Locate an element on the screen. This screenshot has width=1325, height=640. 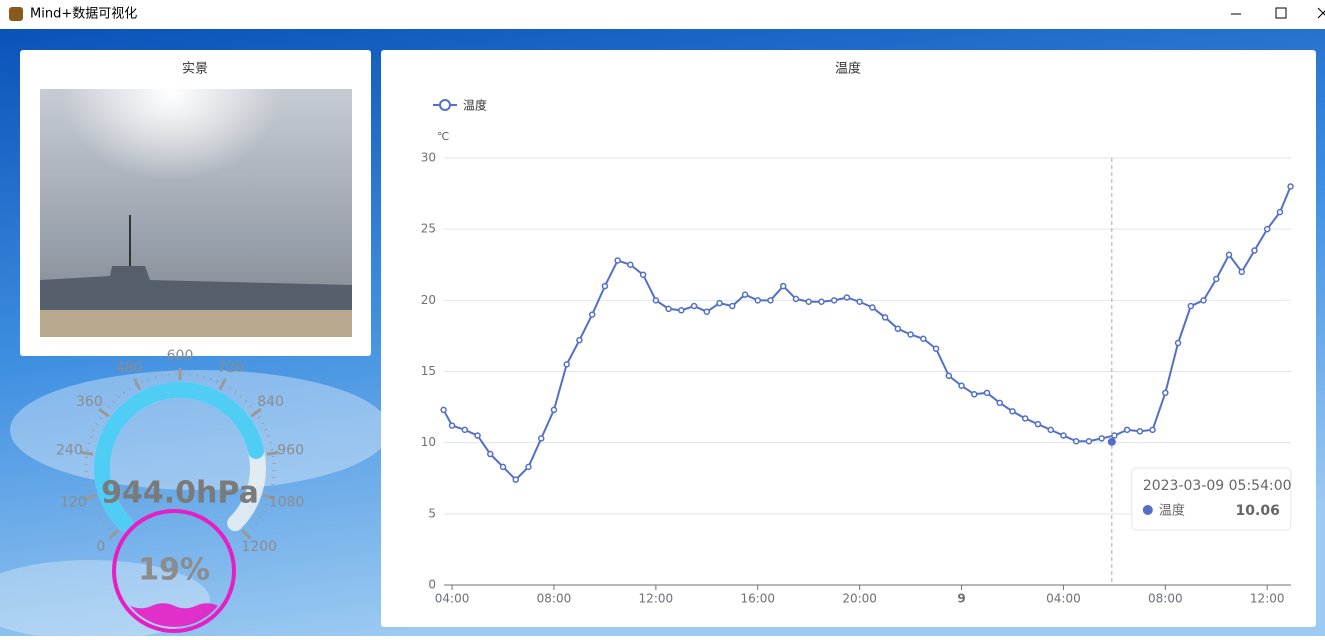
gauge-tick-label: 840 is located at coordinates (270, 402).